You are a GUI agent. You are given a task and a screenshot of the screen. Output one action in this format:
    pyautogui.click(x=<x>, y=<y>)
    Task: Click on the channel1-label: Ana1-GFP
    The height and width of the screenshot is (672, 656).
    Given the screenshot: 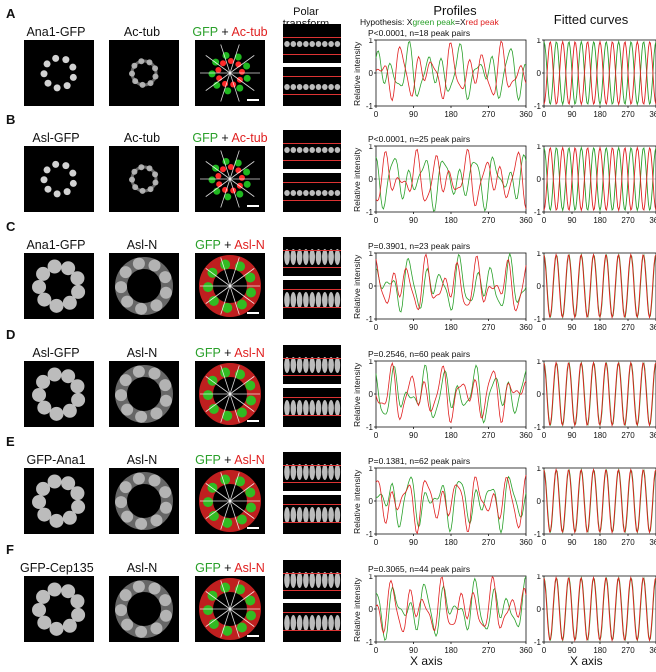 What is the action you would take?
    pyautogui.click(x=56, y=32)
    